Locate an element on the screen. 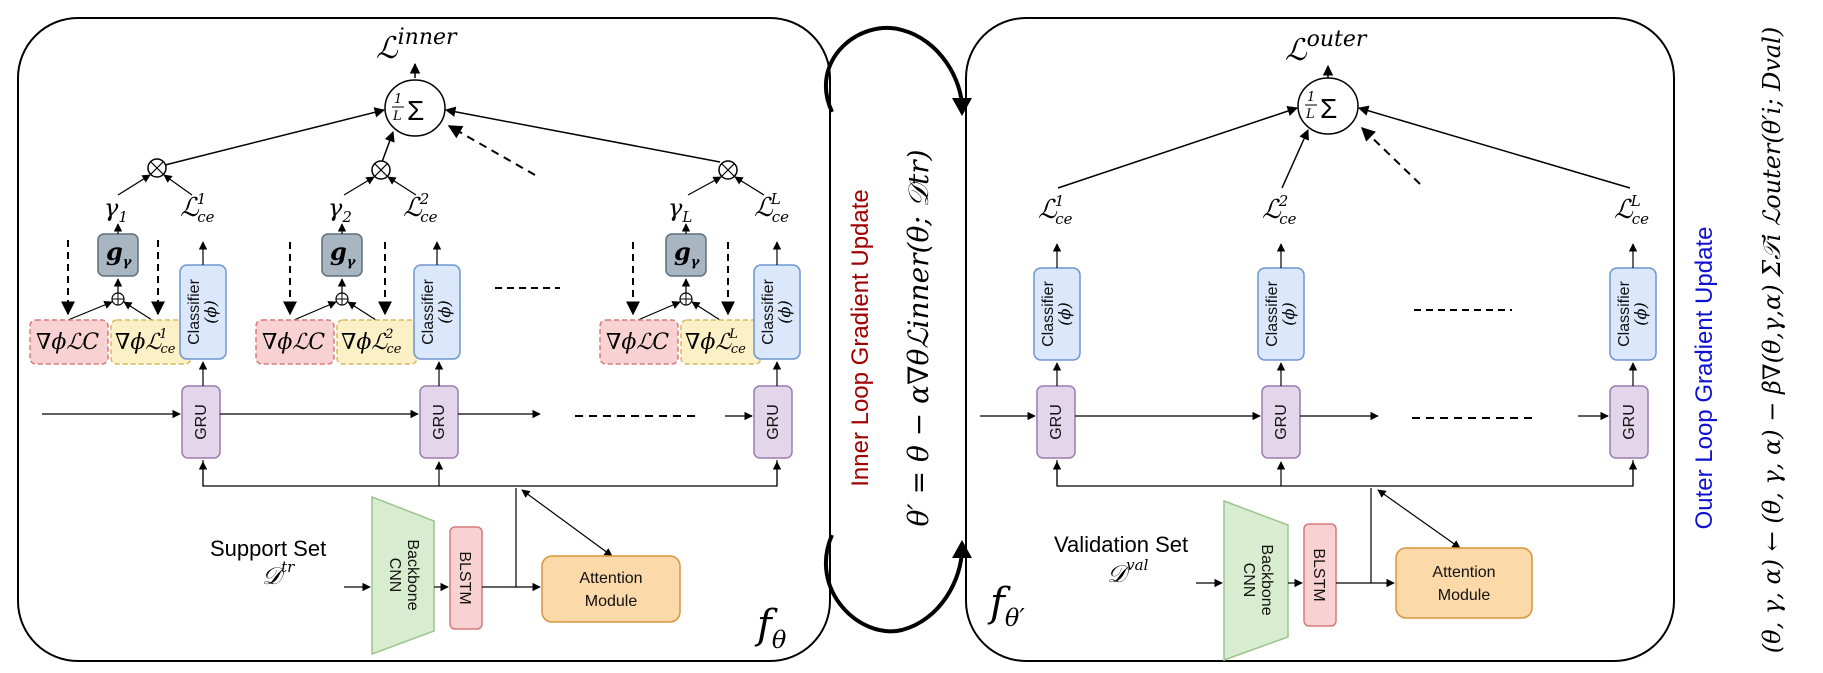 The image size is (1823, 673). outer-loop-title: Outer Loop Gradient Update is located at coordinates (1704, 378).